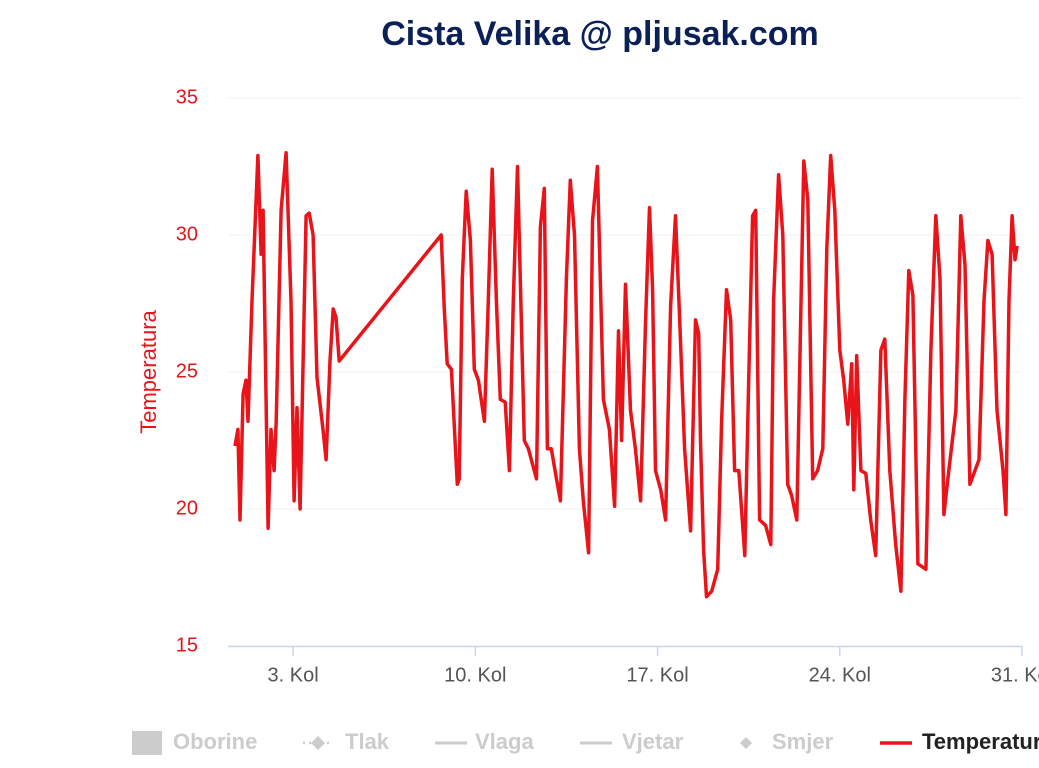  Describe the element at coordinates (653, 741) in the screenshot. I see `legend-label: Vjetar` at that location.